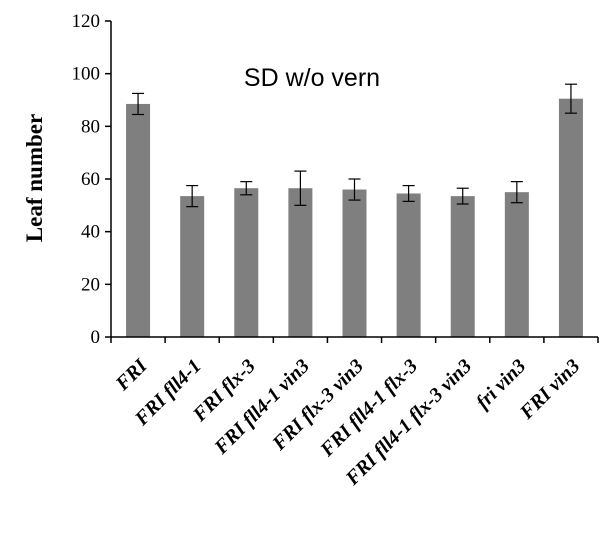 This screenshot has width=606, height=538. What do you see at coordinates (262, 407) in the screenshot?
I see `x-tick-label: FRI fll4-1 vin3` at bounding box center [262, 407].